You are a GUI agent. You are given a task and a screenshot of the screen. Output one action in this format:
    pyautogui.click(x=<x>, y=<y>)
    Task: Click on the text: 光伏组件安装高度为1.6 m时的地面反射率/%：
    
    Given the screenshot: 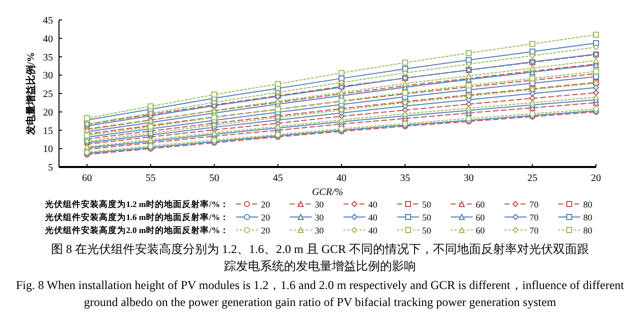 What is the action you would take?
    pyautogui.click(x=137, y=217)
    